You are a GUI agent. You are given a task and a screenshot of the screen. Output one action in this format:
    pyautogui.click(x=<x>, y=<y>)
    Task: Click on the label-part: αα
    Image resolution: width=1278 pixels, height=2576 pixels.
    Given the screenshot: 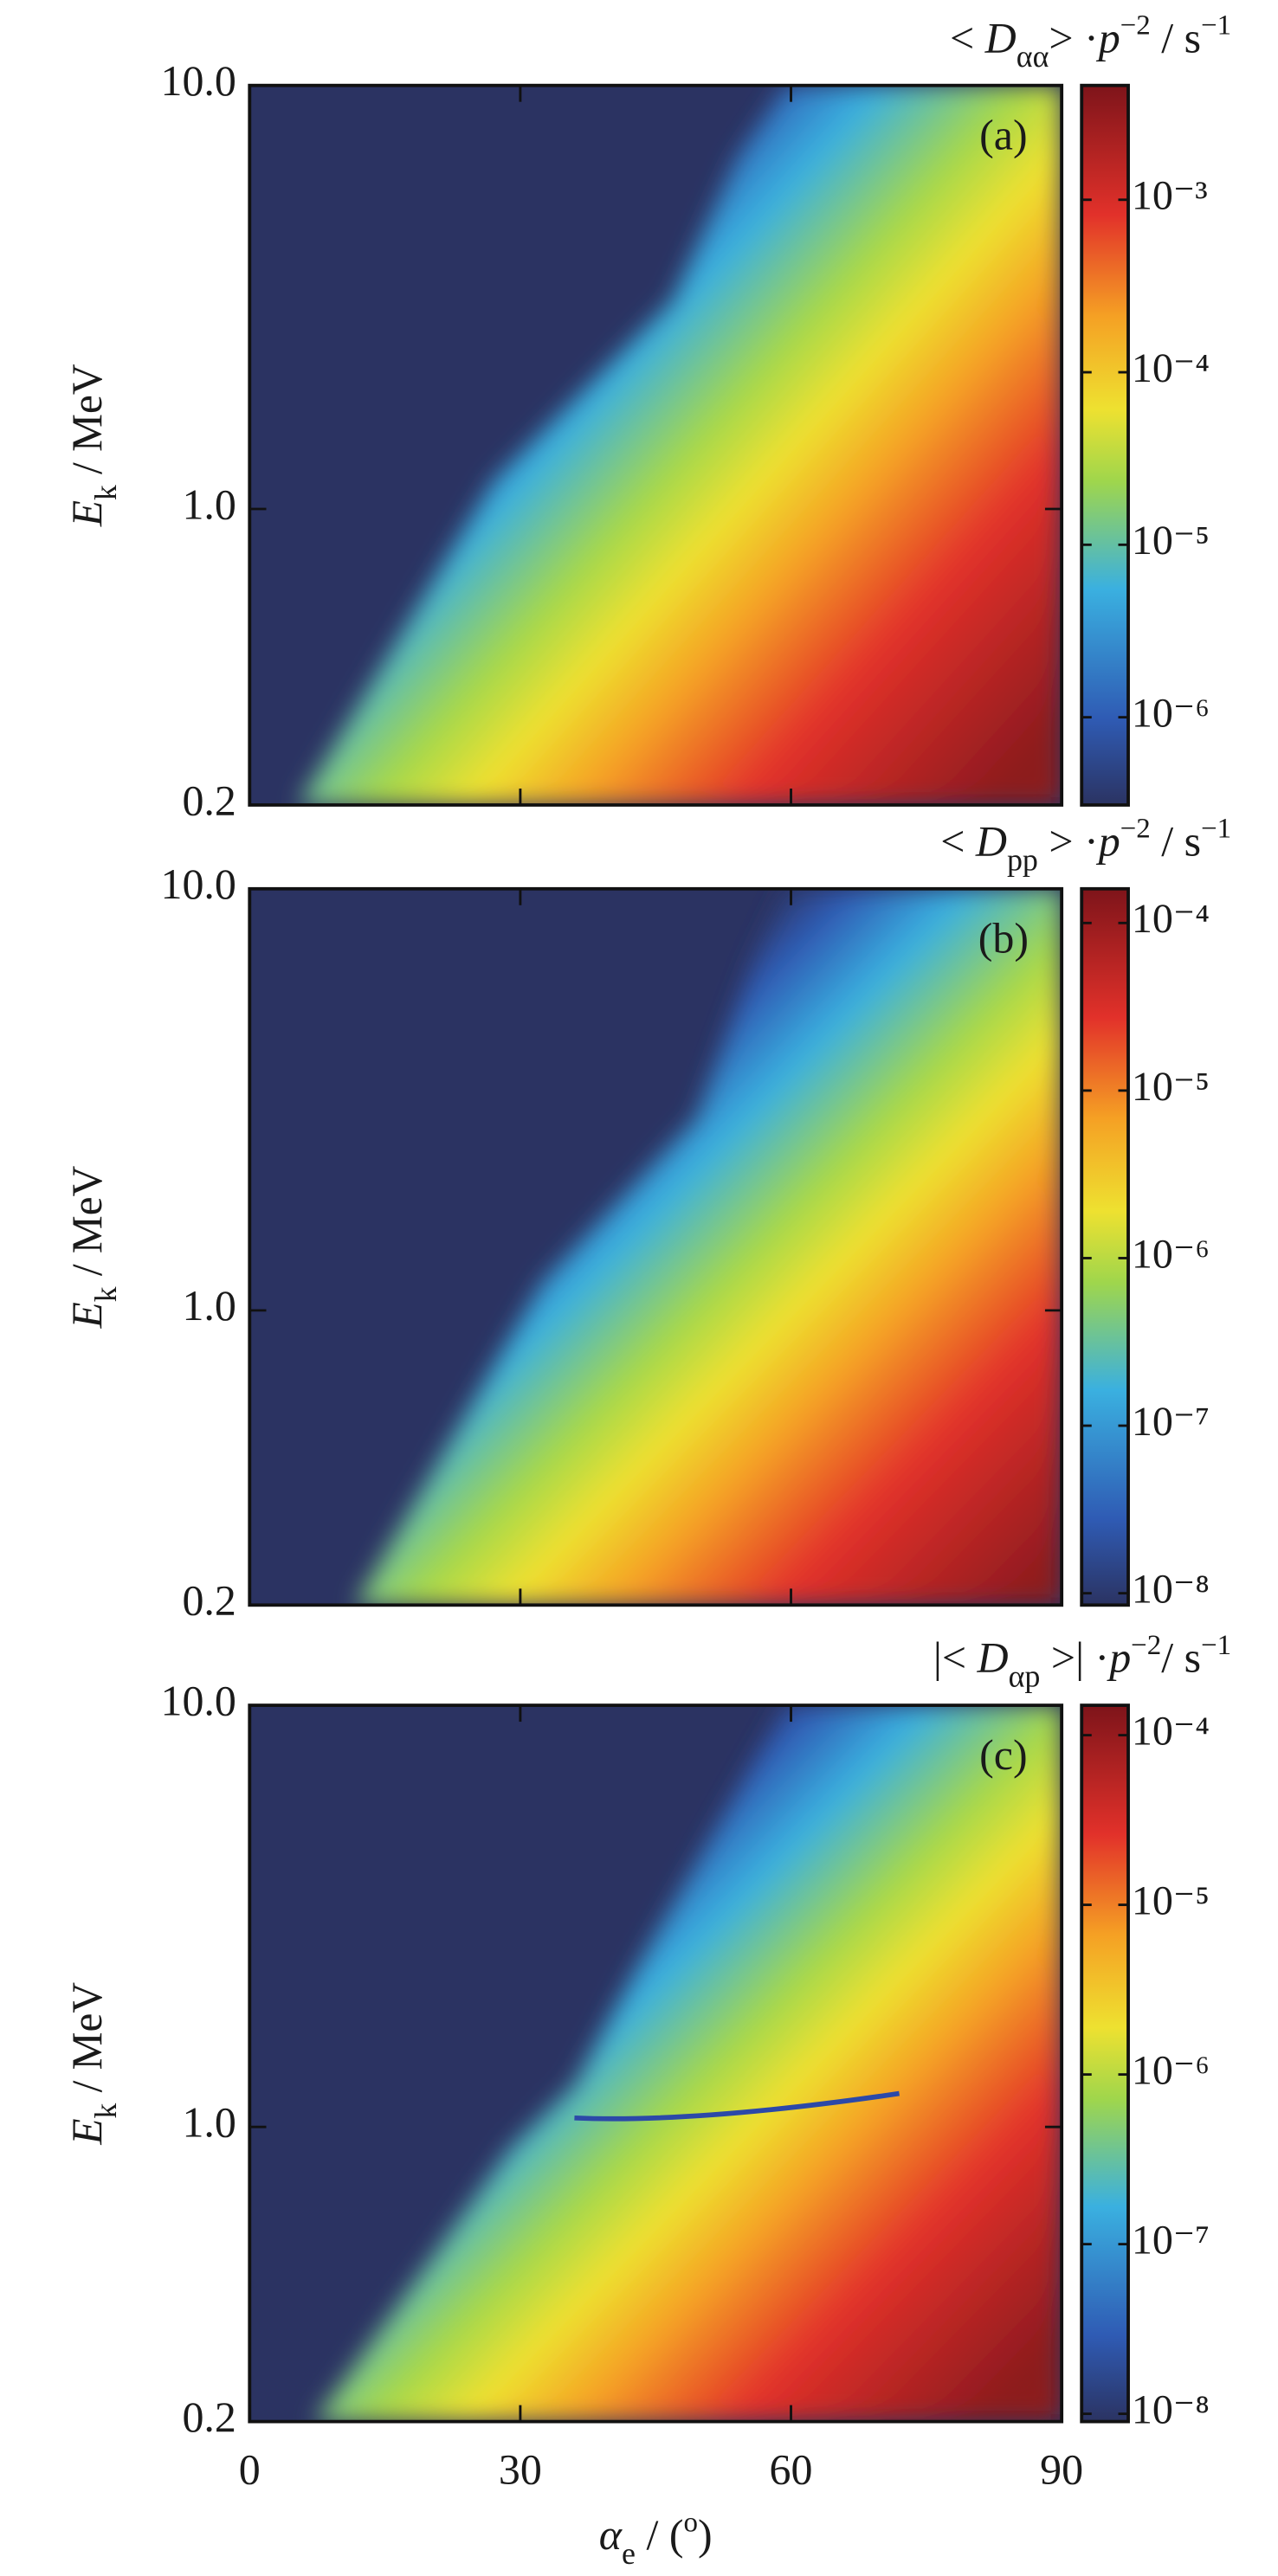 What is the action you would take?
    pyautogui.click(x=1033, y=57)
    